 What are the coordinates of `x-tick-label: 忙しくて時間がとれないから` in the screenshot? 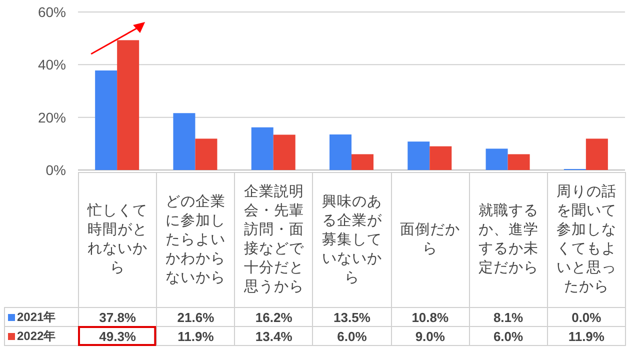 It's located at (117, 240).